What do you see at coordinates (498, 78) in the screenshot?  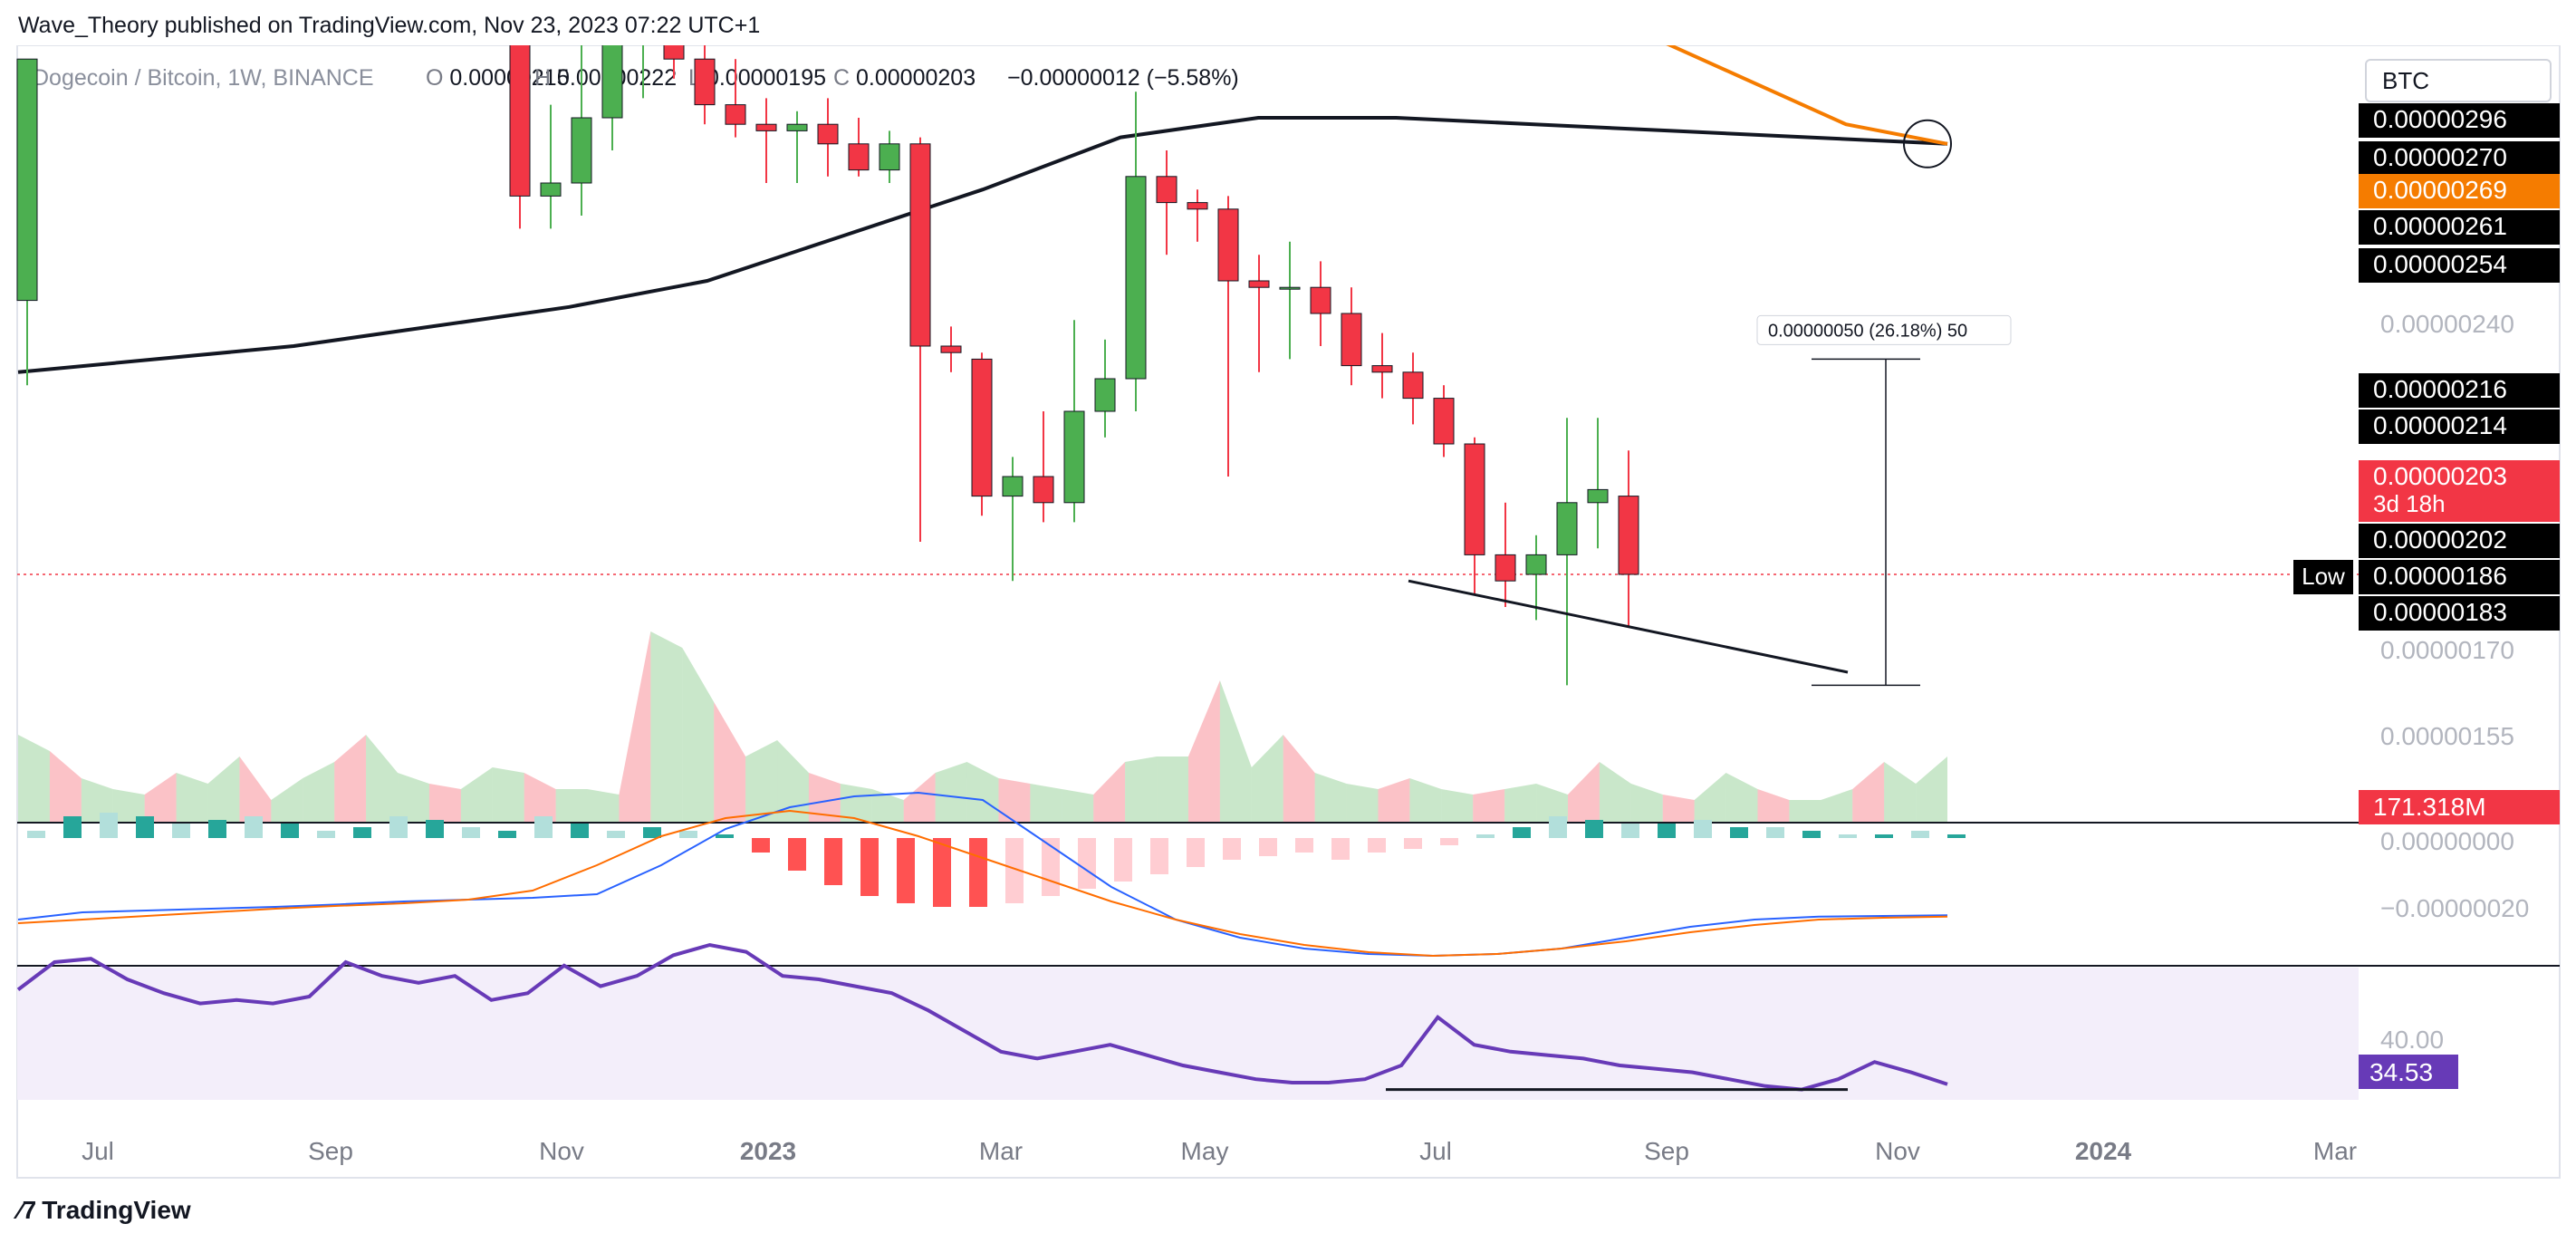 I see `ohlc-open: O 0.00000215` at bounding box center [498, 78].